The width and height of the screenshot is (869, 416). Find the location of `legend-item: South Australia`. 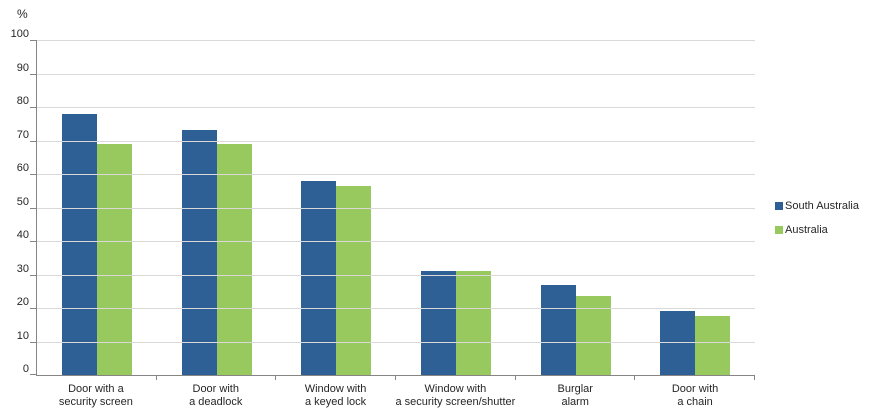

legend-item: South Australia is located at coordinates (817, 206).